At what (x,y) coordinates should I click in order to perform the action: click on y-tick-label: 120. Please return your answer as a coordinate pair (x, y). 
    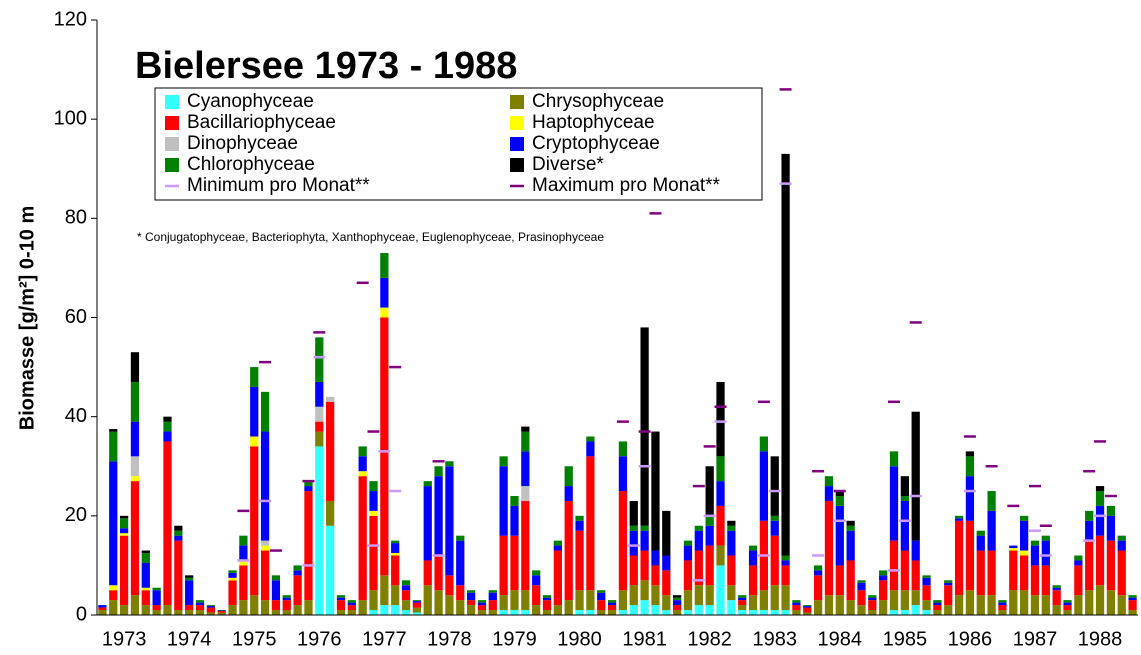
    Looking at the image, I should click on (70, 19).